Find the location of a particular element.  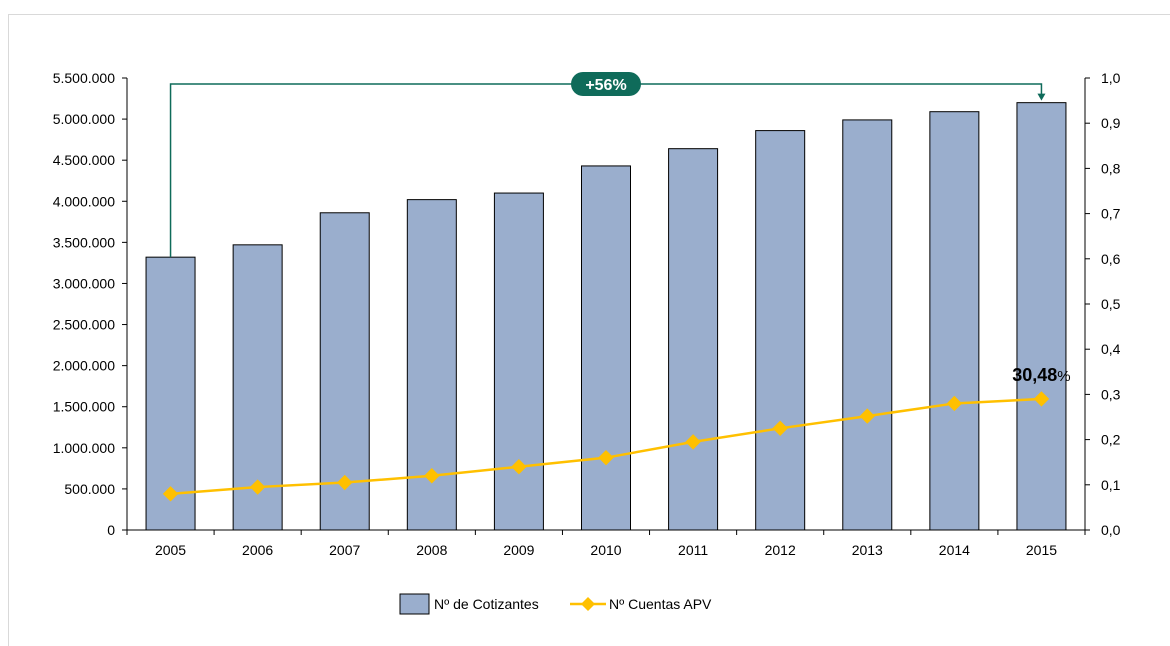

right-tick-label: 0,5 is located at coordinates (1111, 304).